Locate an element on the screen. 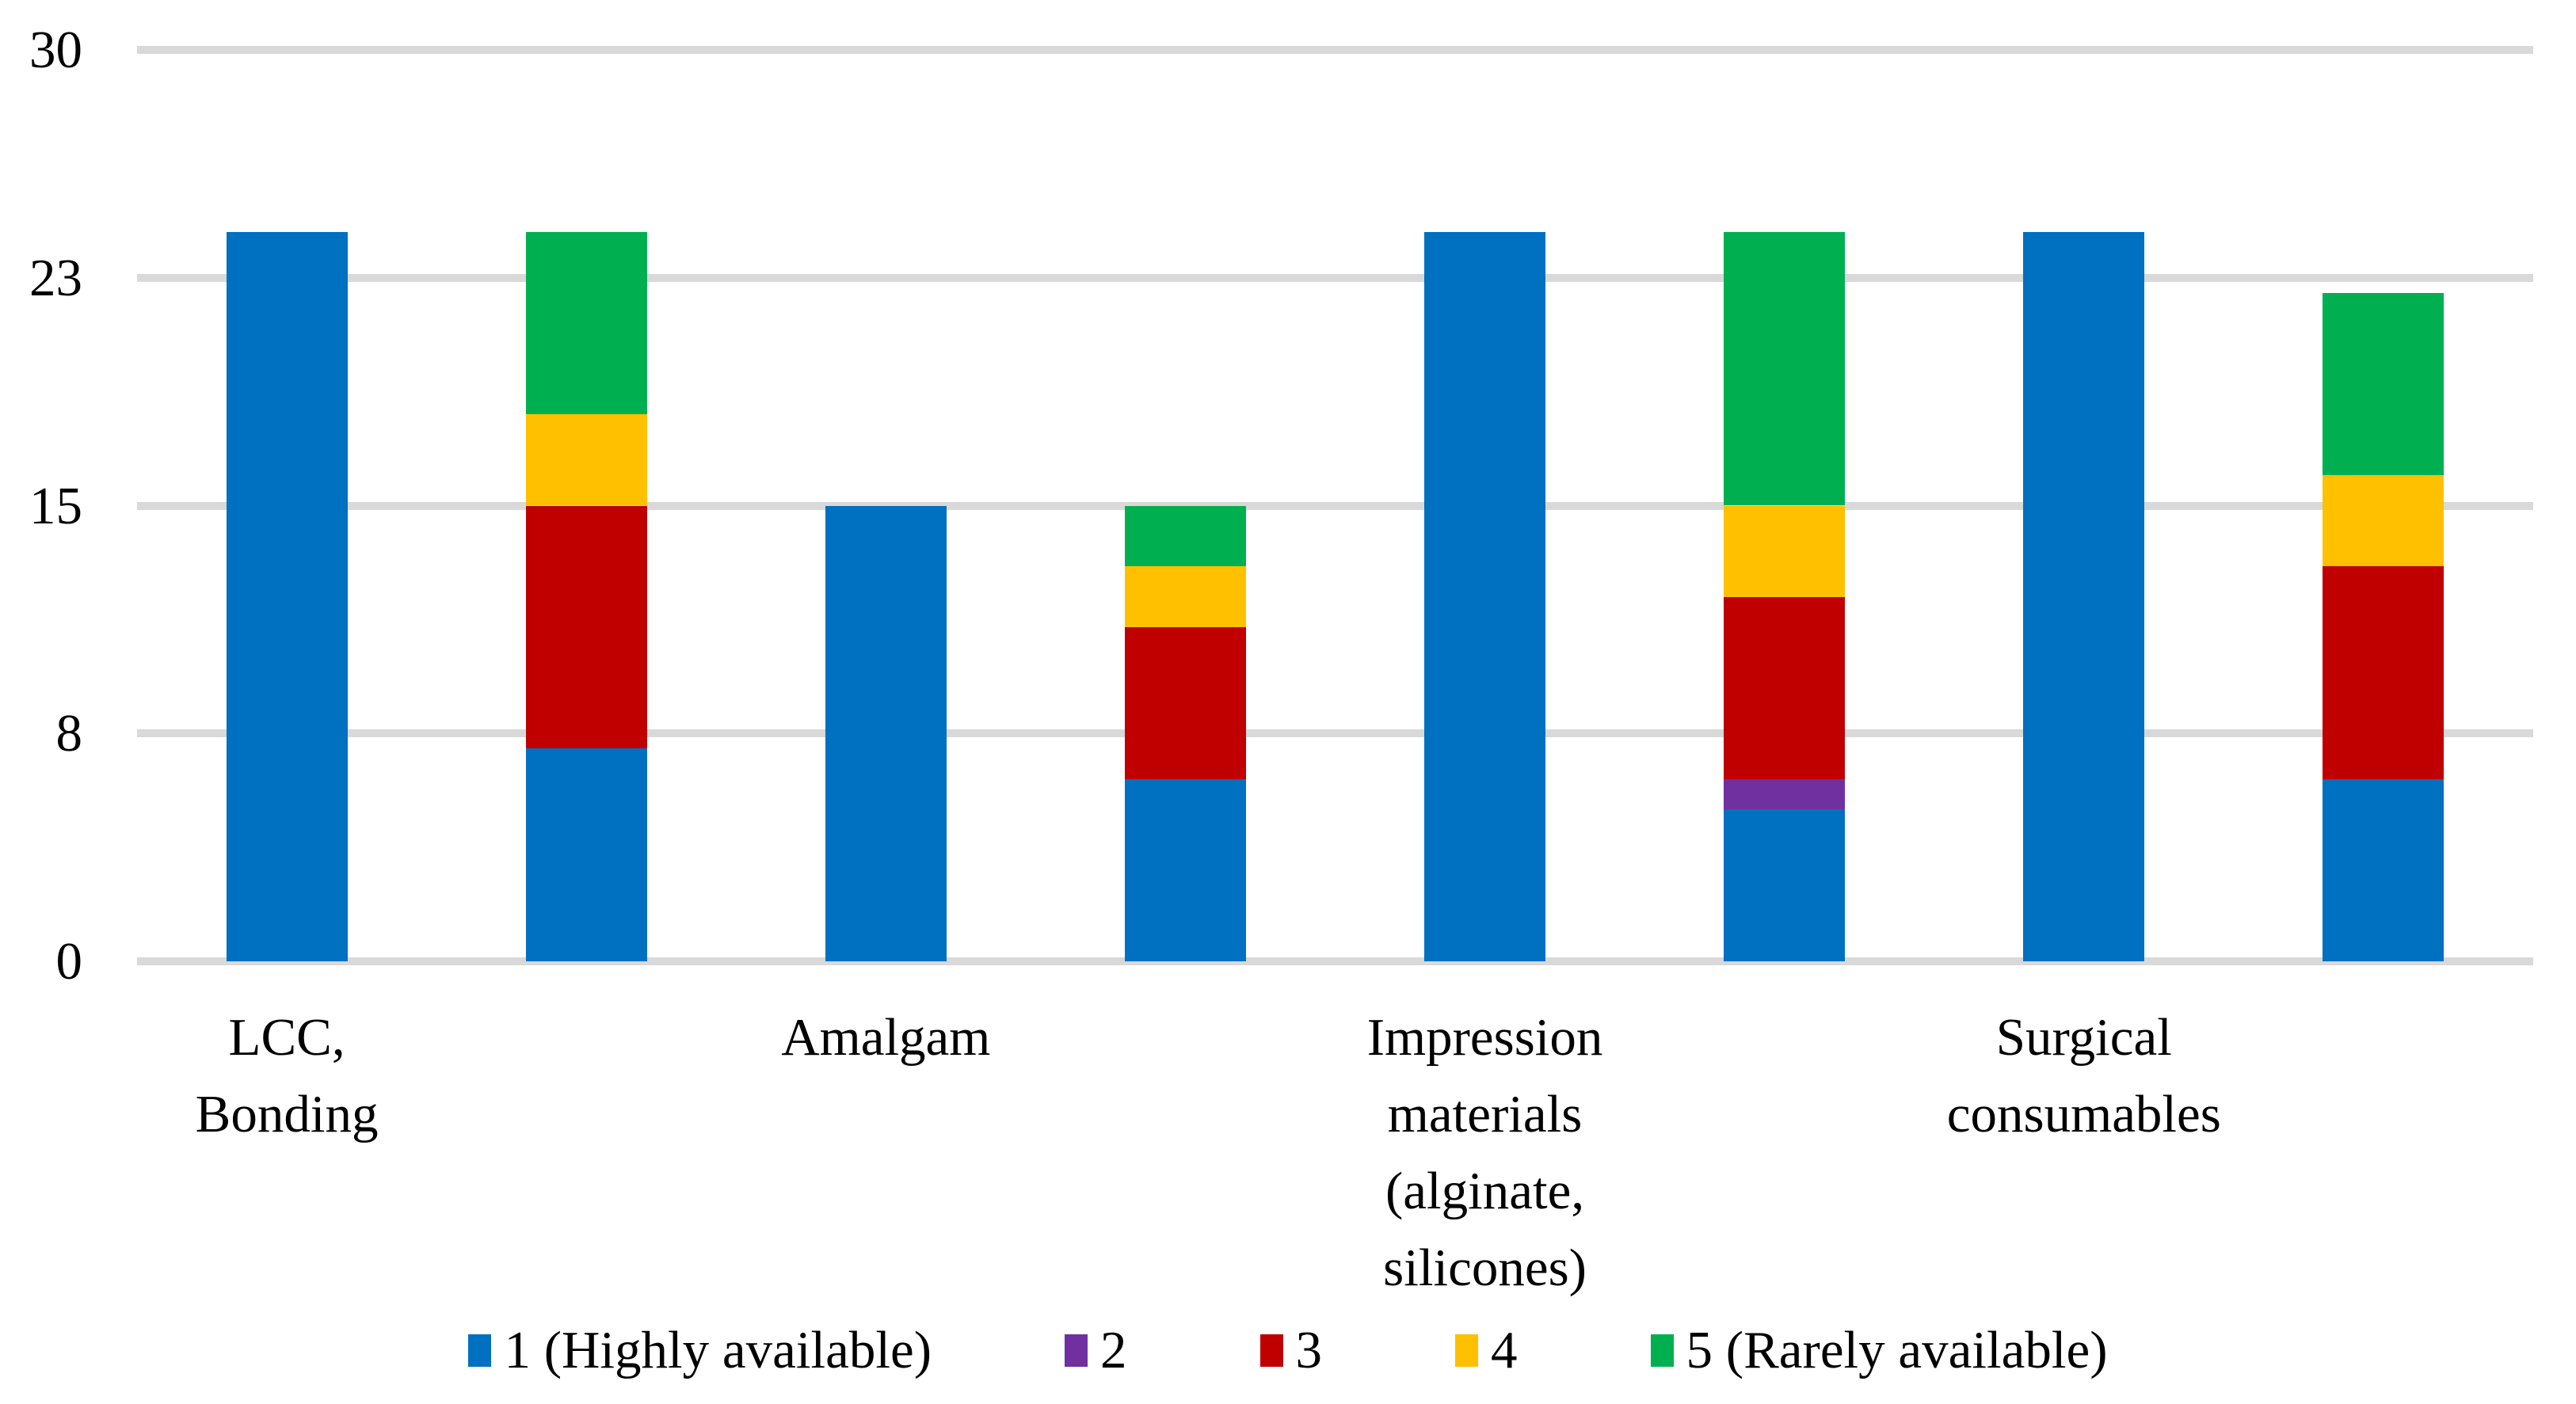  x-axis-category-label-line: Amalgam is located at coordinates (886, 1037).